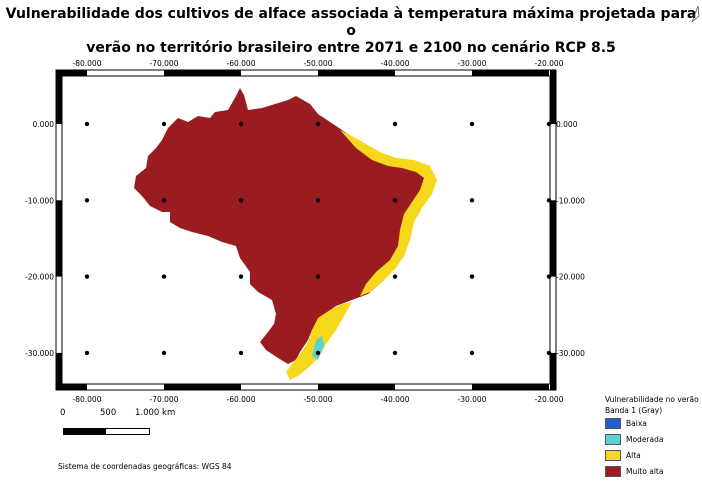 This screenshot has height=486, width=702. What do you see at coordinates (634, 410) in the screenshot?
I see `legend-band: Banda 1 (Gray)` at bounding box center [634, 410].